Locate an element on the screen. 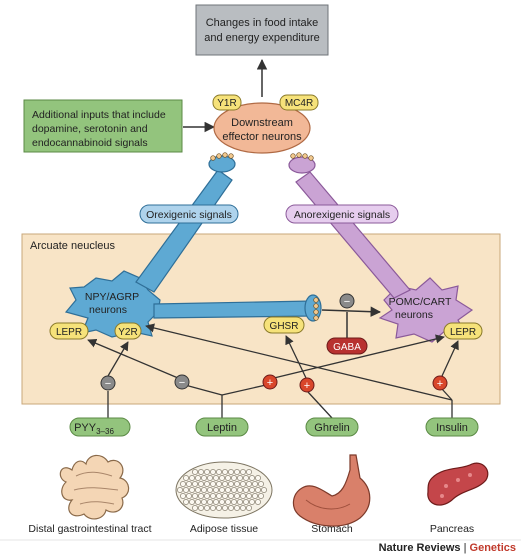 Image resolution: width=521 pixels, height=554 pixels. intestine-shape is located at coordinates (94, 487).